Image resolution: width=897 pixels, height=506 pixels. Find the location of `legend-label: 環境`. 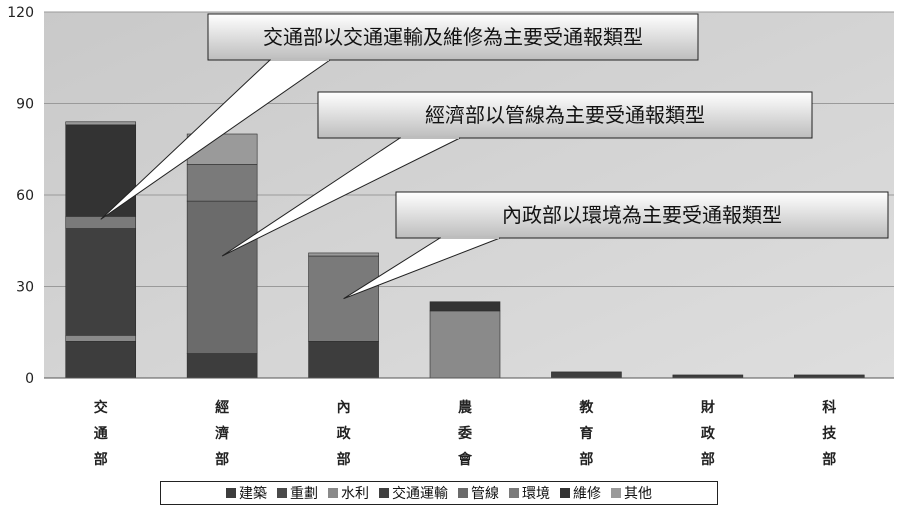

legend-label: 環境 is located at coordinates (536, 493).